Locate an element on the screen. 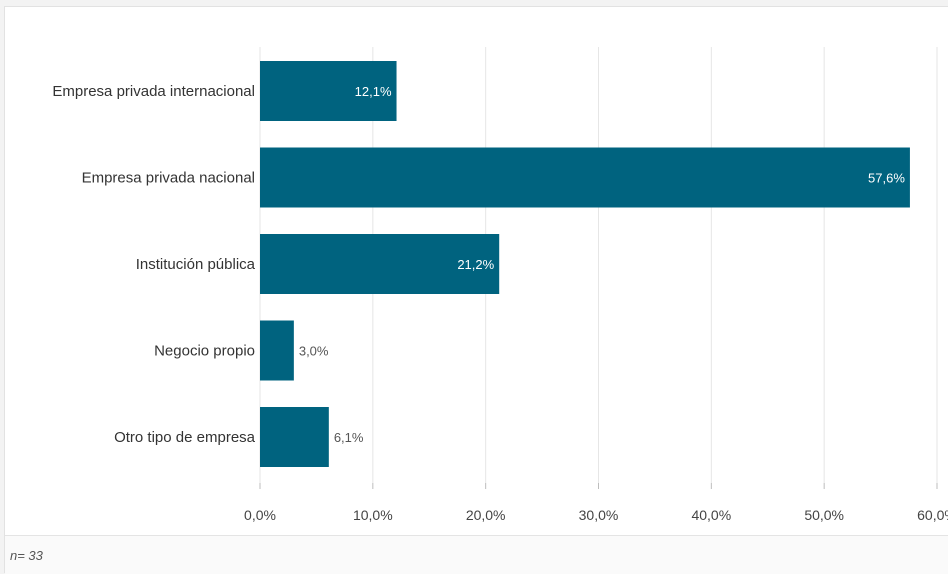  category-label: Otro tipo de empresa is located at coordinates (185, 437).